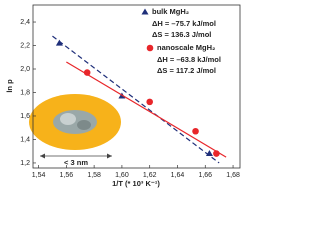  Describe the element at coordinates (25, 92) in the screenshot. I see `y-tick-label: 1,8` at that location.